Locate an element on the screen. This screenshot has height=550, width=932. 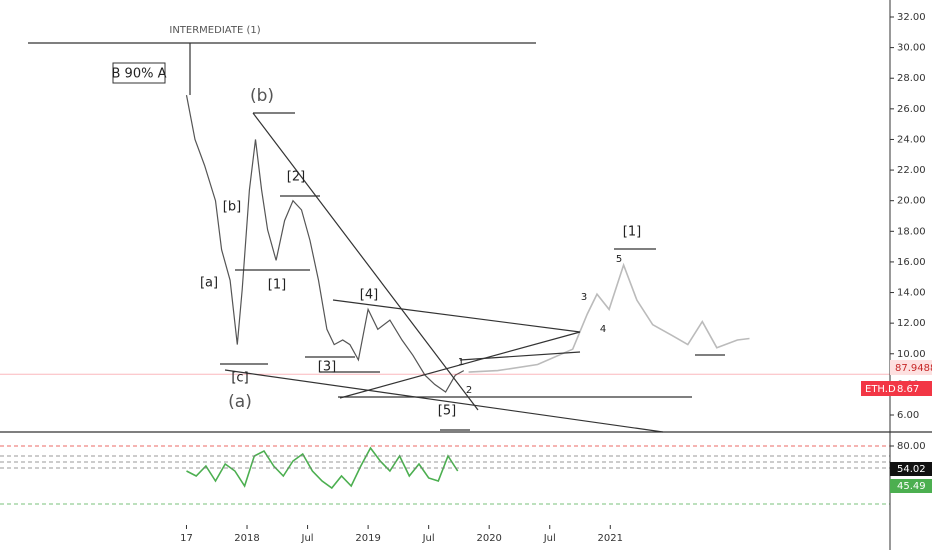
annotation: [b] is located at coordinates (232, 207).